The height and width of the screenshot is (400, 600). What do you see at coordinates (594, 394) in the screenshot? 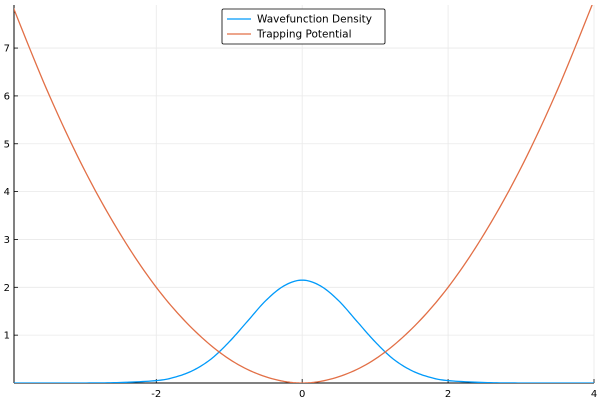
I see `x-tick-label: 4` at bounding box center [594, 394].